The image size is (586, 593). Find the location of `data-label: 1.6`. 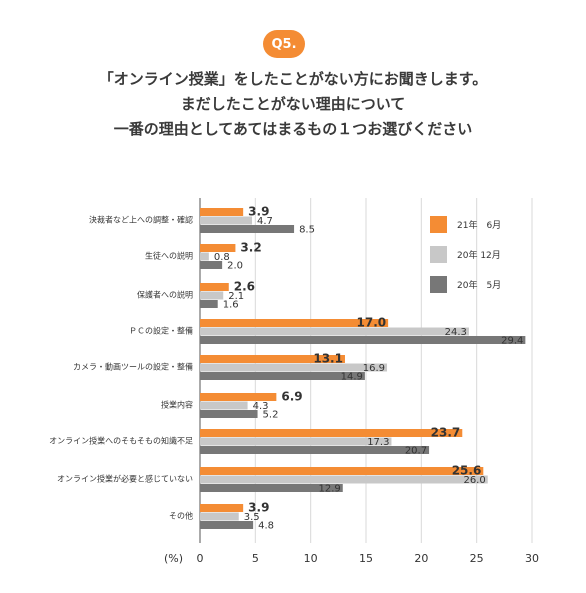

data-label: 1.6 is located at coordinates (231, 305).